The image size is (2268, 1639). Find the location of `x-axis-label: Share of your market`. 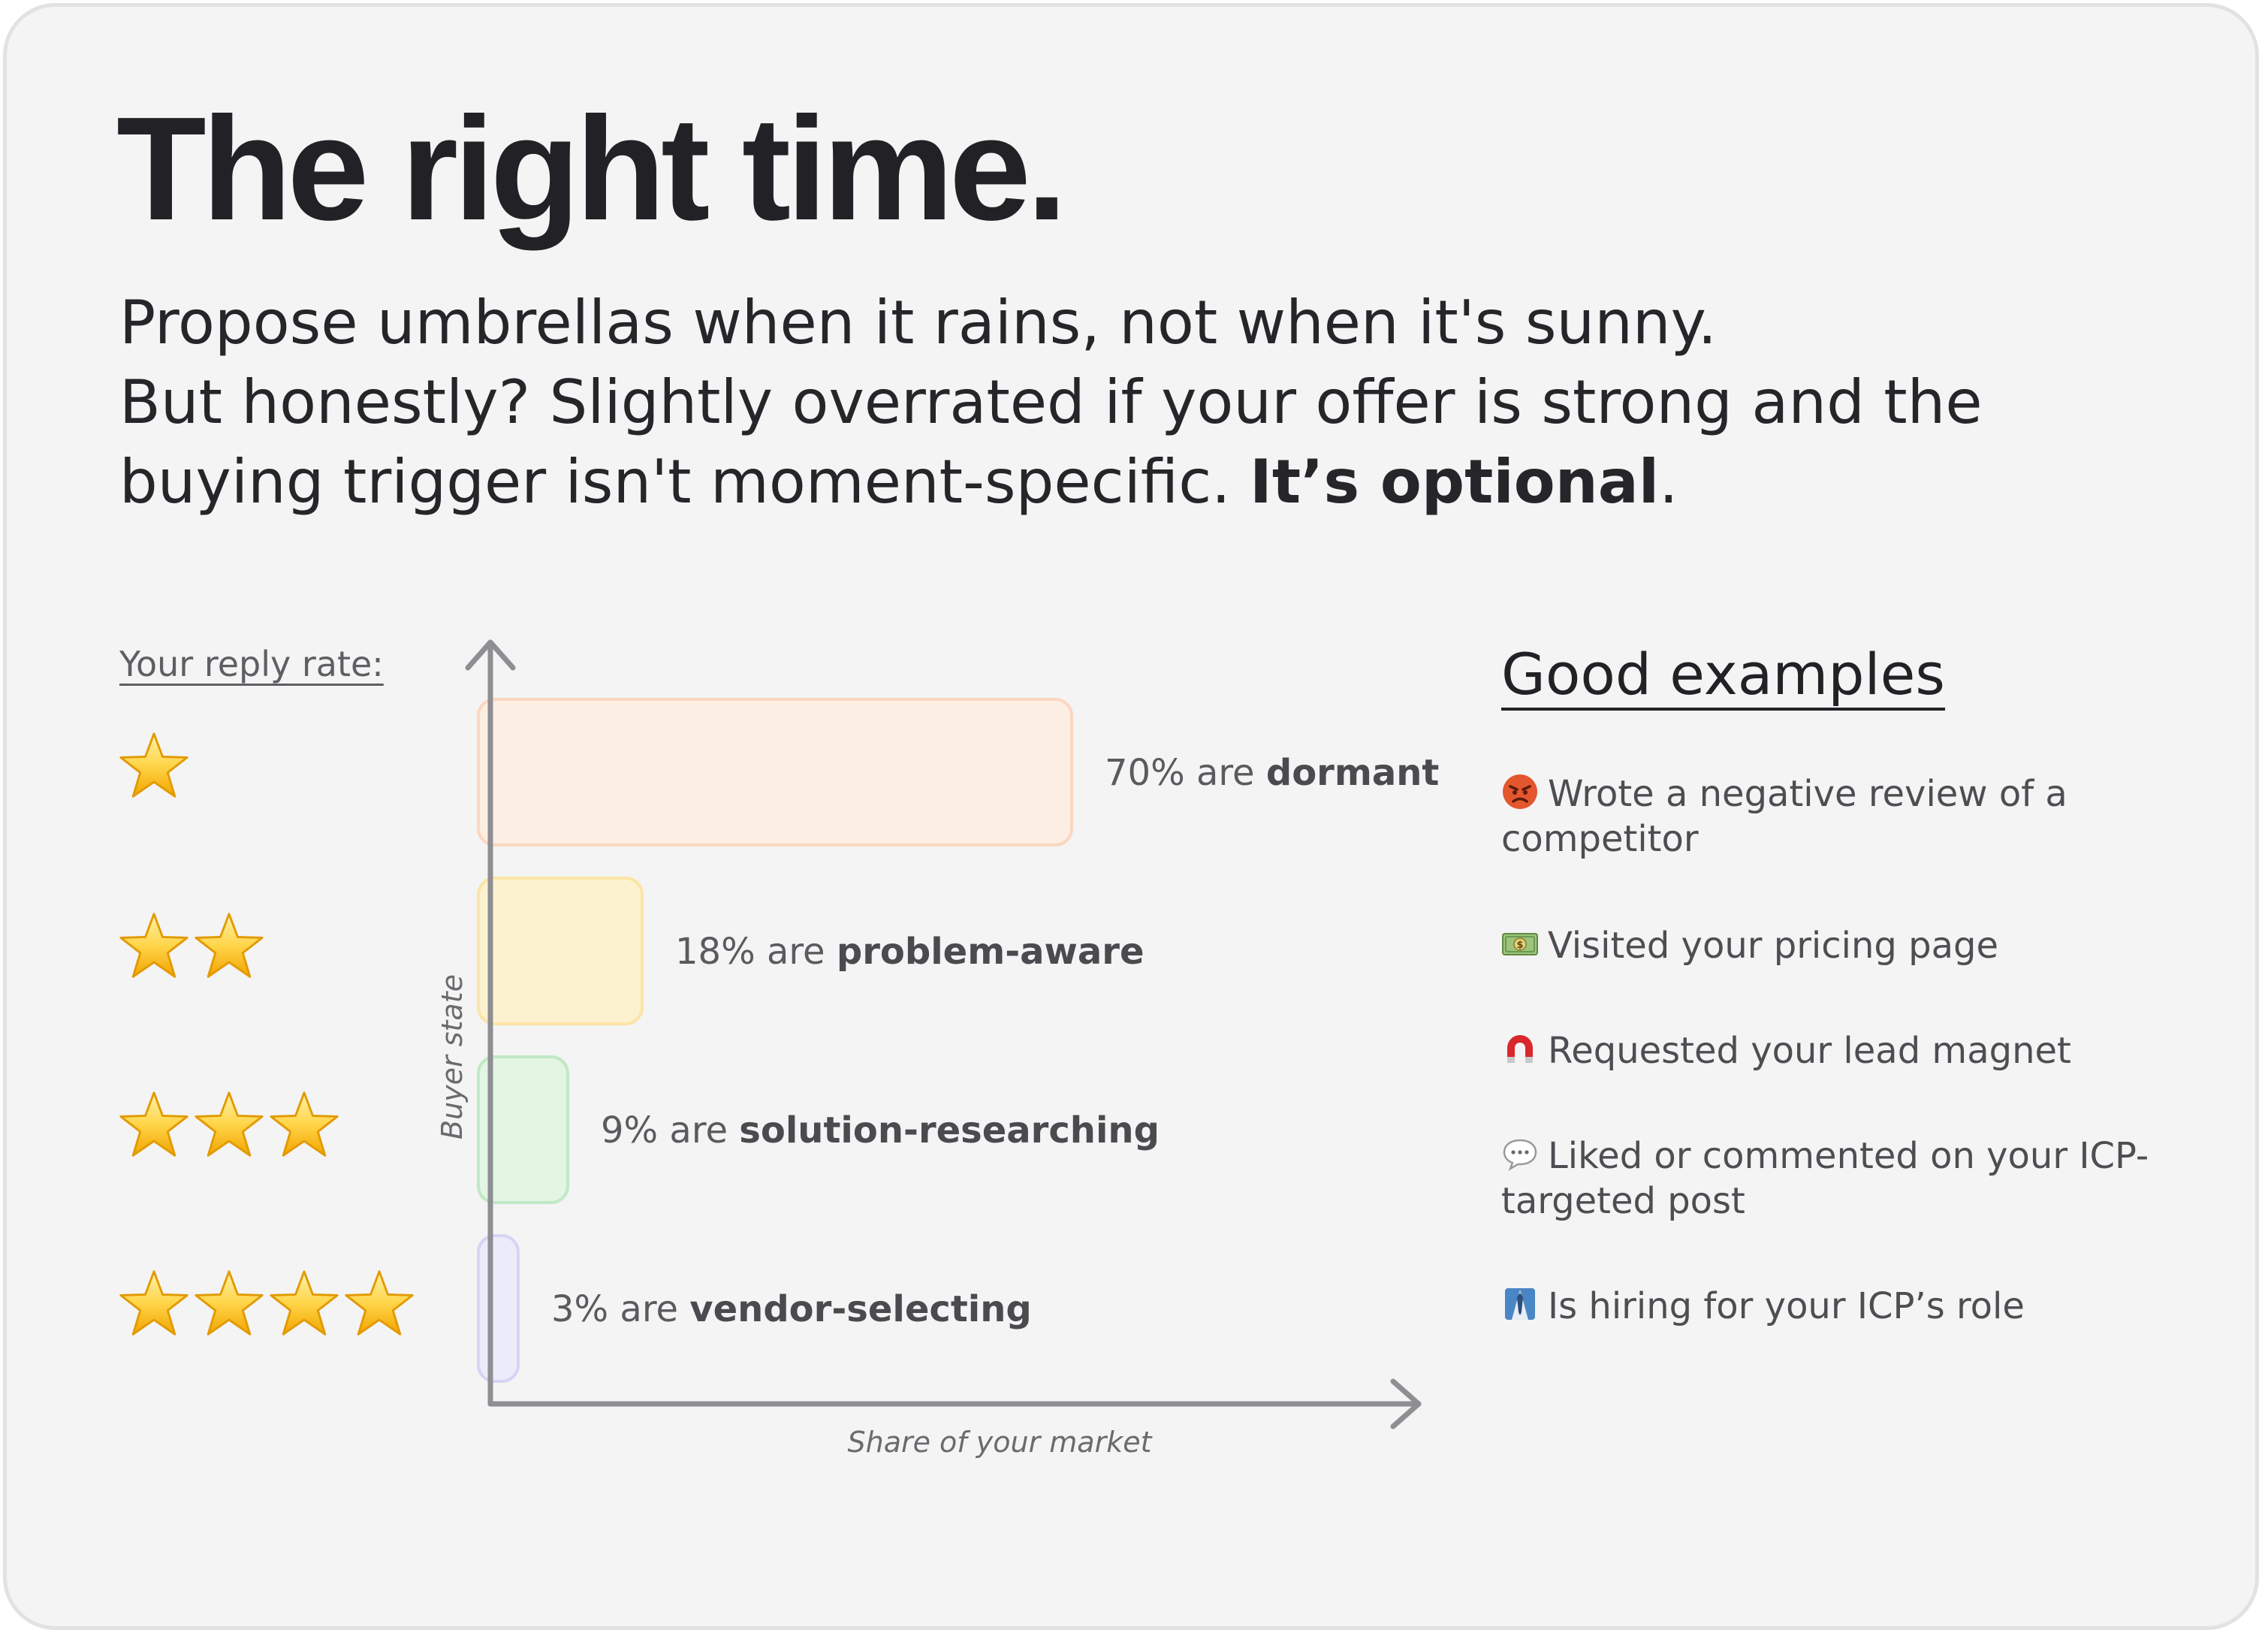

x-axis-label: Share of your market is located at coordinates (1000, 1442).